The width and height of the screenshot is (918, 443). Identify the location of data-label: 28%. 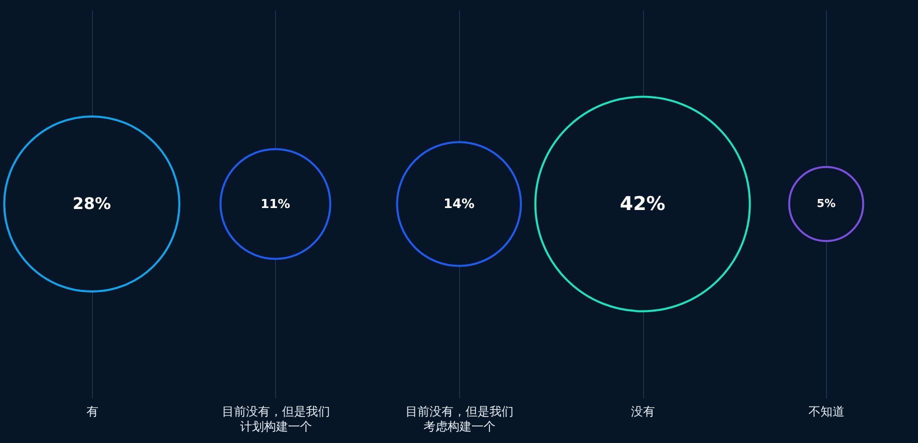
(91, 203).